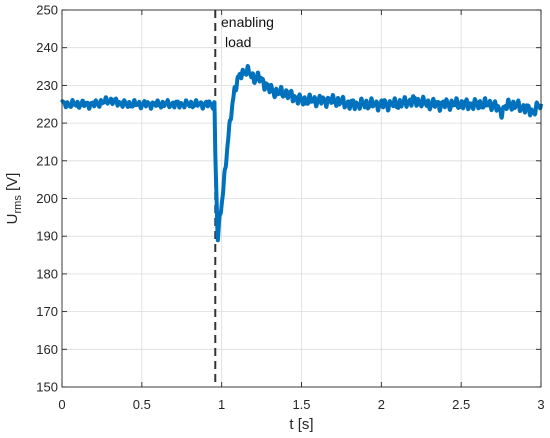  What do you see at coordinates (18, 204) in the screenshot?
I see `y-axis-label-subscript: rms` at bounding box center [18, 204].